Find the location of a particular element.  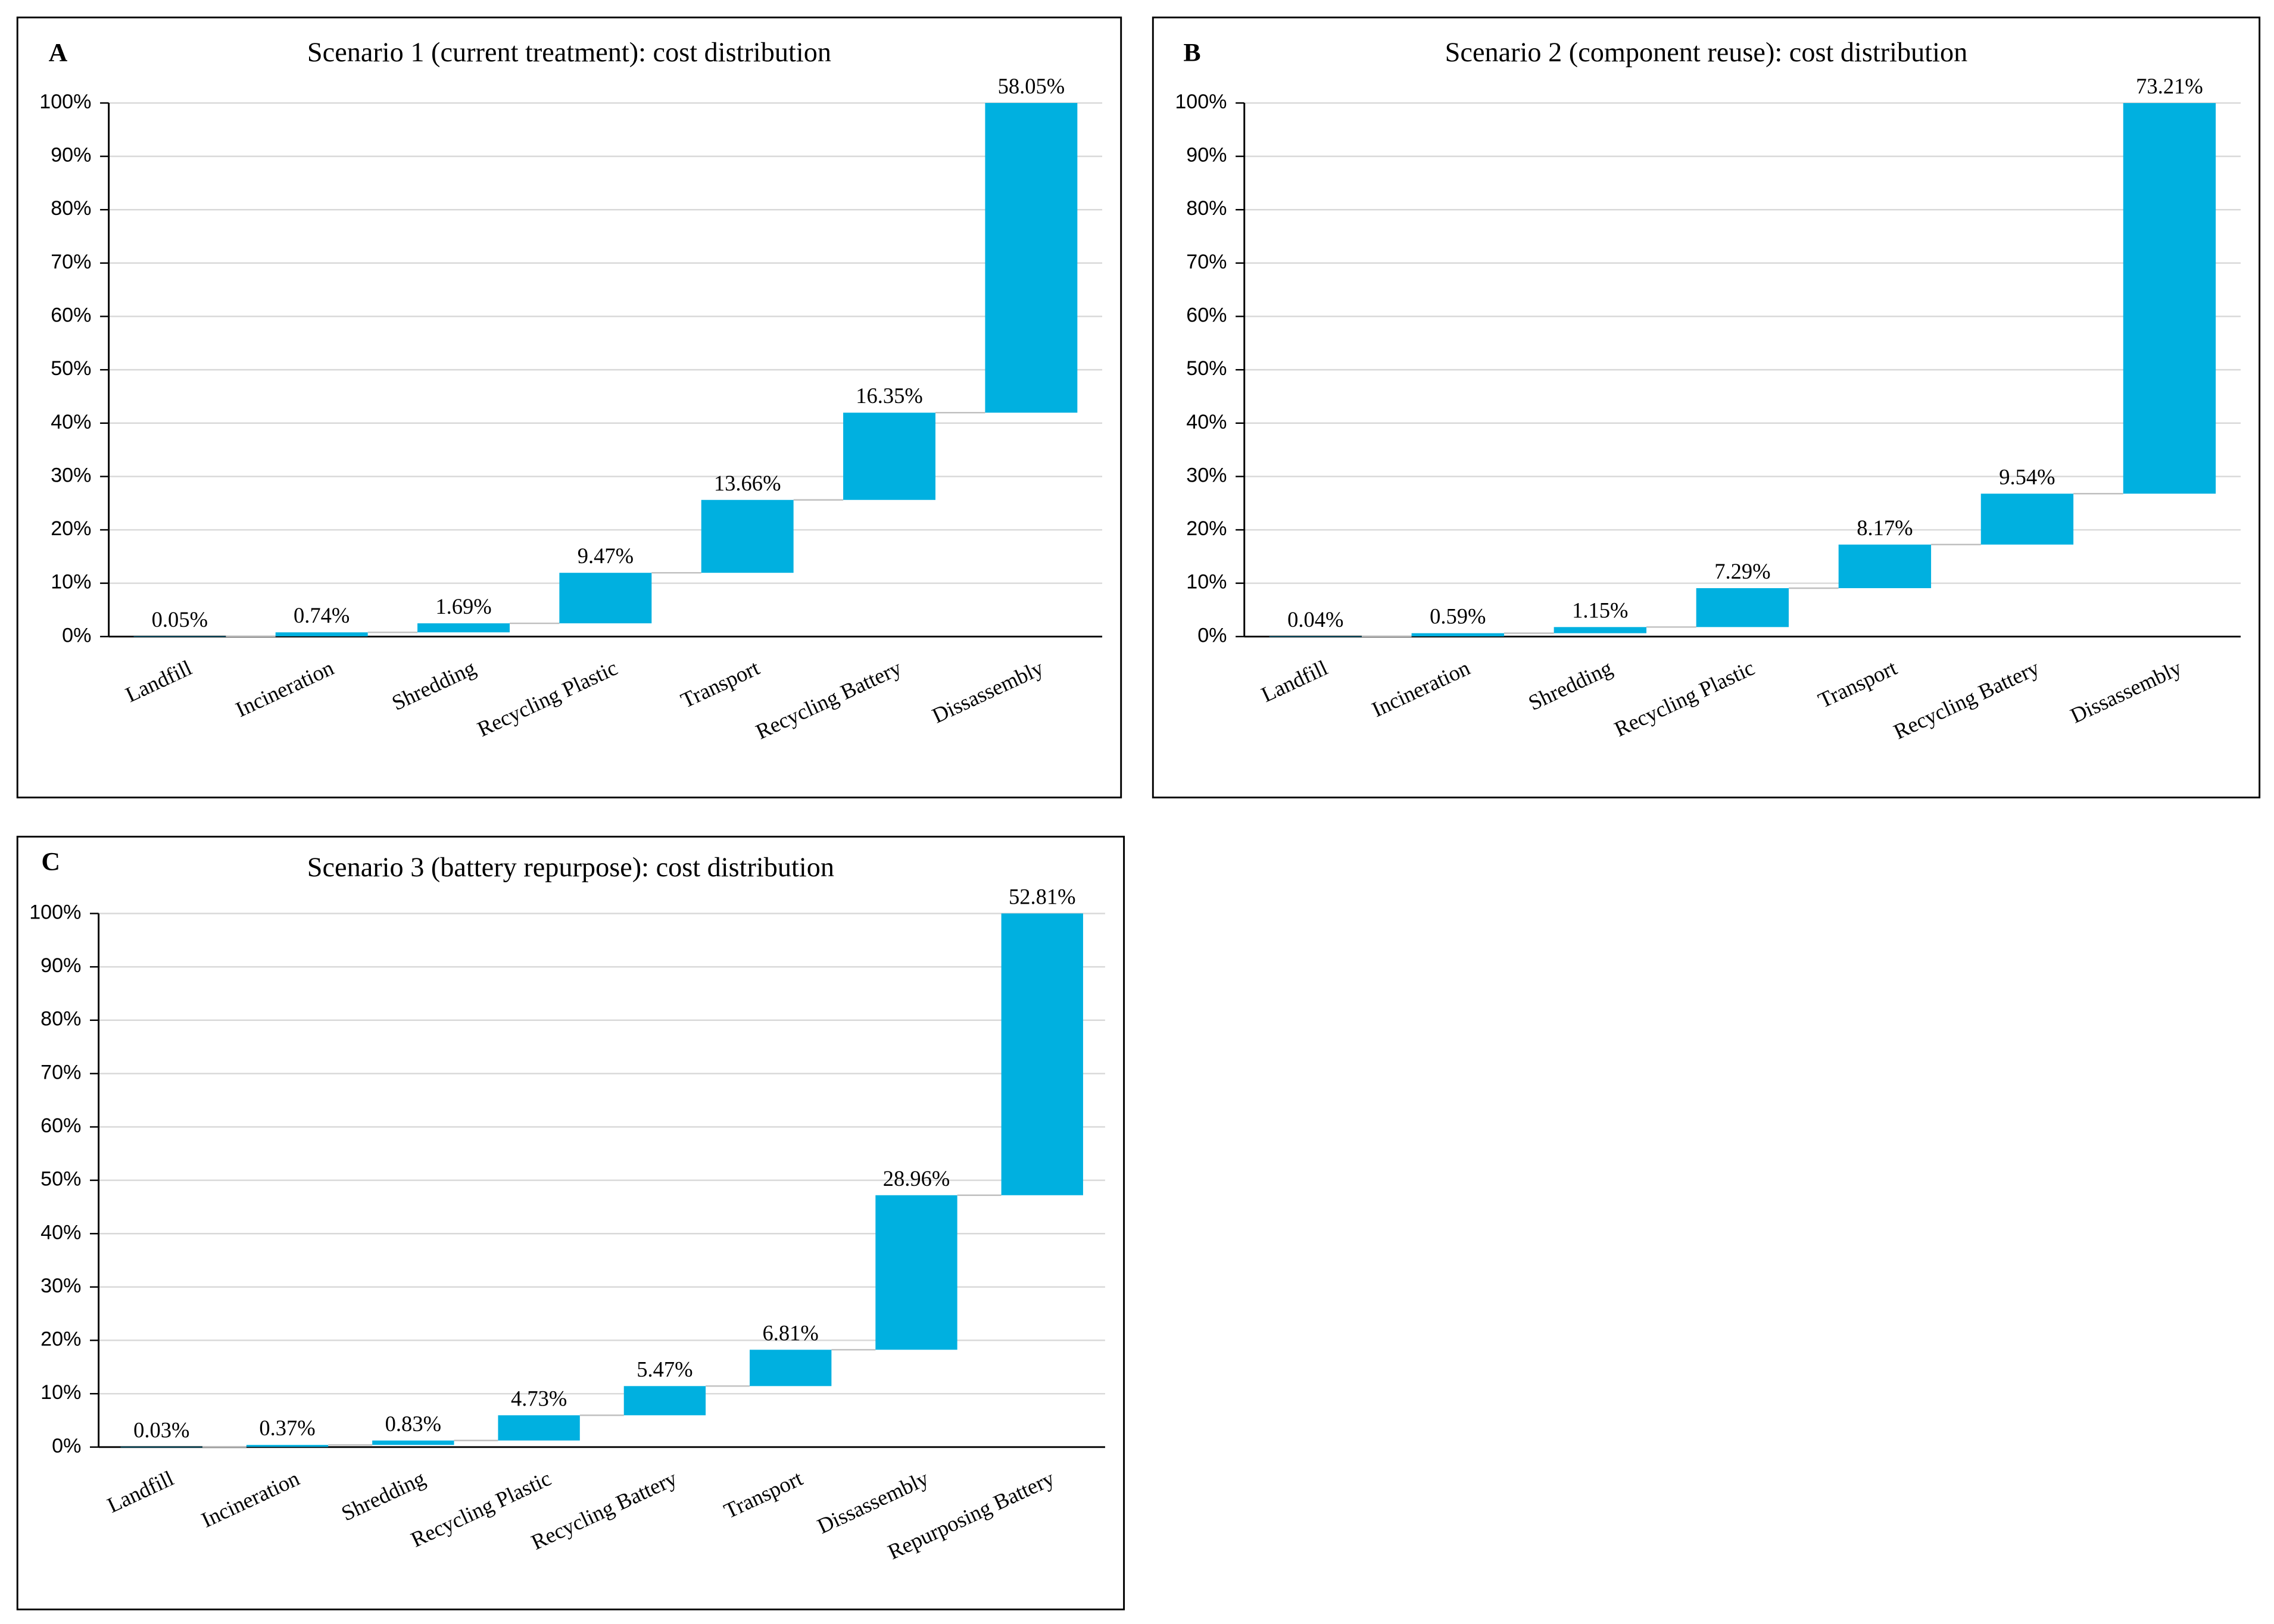

value-label: 58.05% is located at coordinates (1031, 86).